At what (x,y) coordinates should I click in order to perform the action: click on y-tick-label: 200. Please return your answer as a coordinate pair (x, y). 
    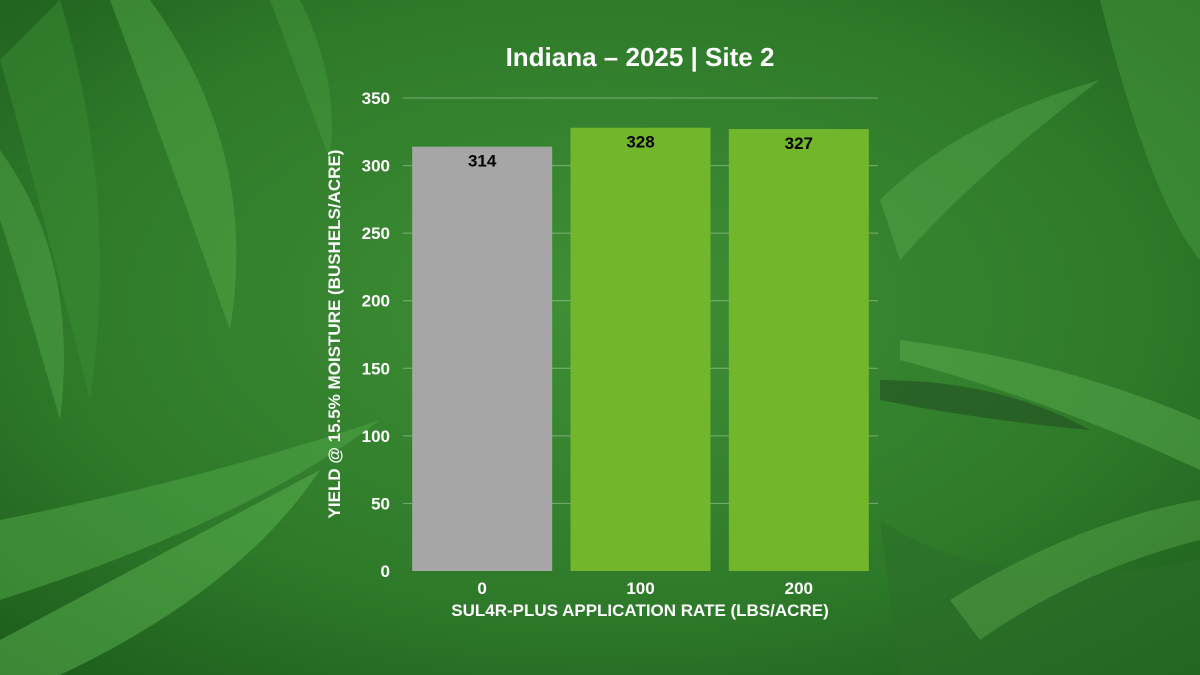
    Looking at the image, I should click on (376, 301).